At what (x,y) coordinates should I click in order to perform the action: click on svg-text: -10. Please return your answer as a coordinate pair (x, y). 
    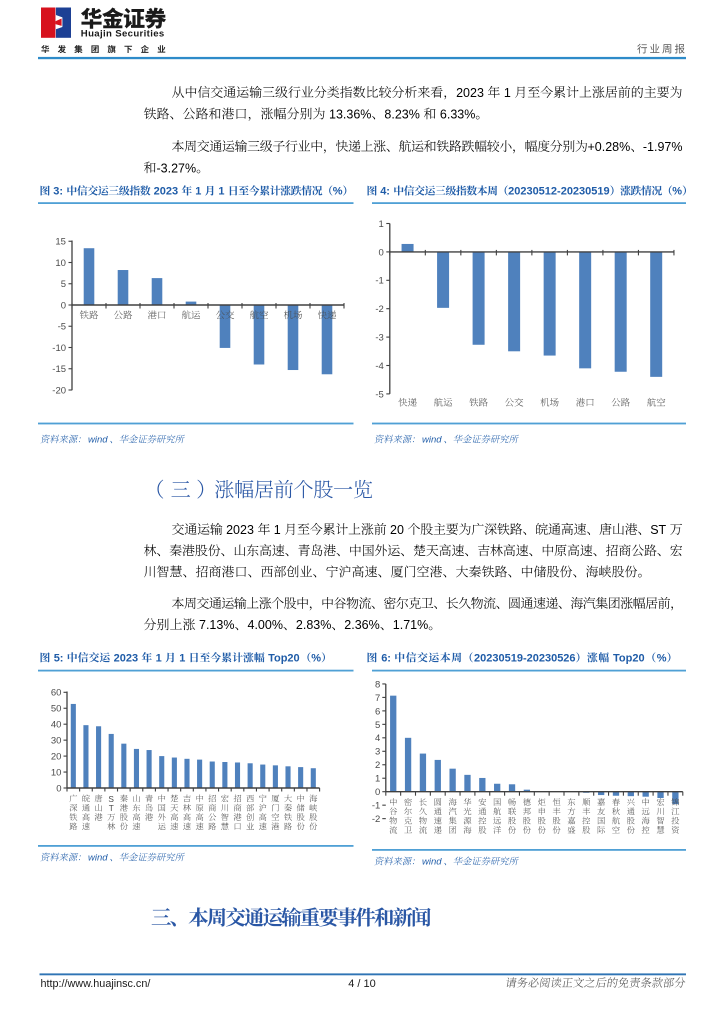
    Looking at the image, I should click on (59, 348).